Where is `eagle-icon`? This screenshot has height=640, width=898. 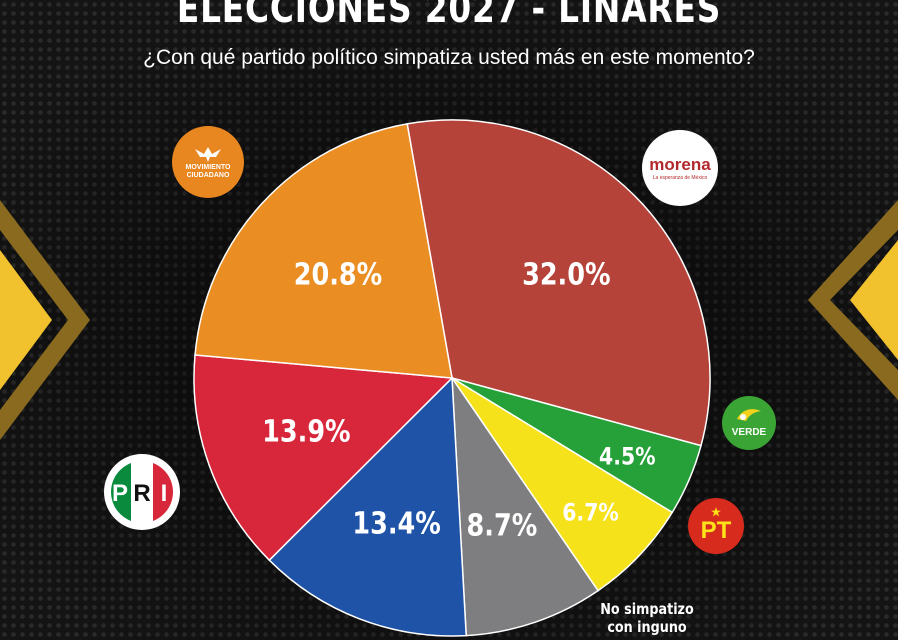 eagle-icon is located at coordinates (208, 154).